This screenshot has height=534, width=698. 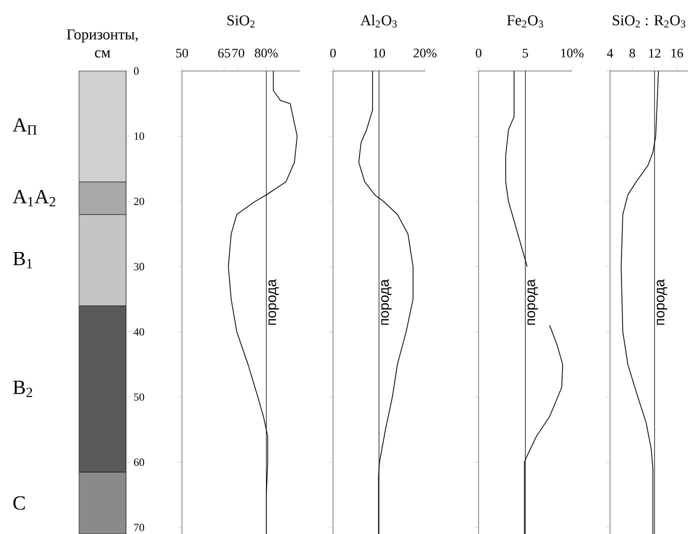 What do you see at coordinates (182, 53) in the screenshot?
I see `x-tick-label: 50` at bounding box center [182, 53].